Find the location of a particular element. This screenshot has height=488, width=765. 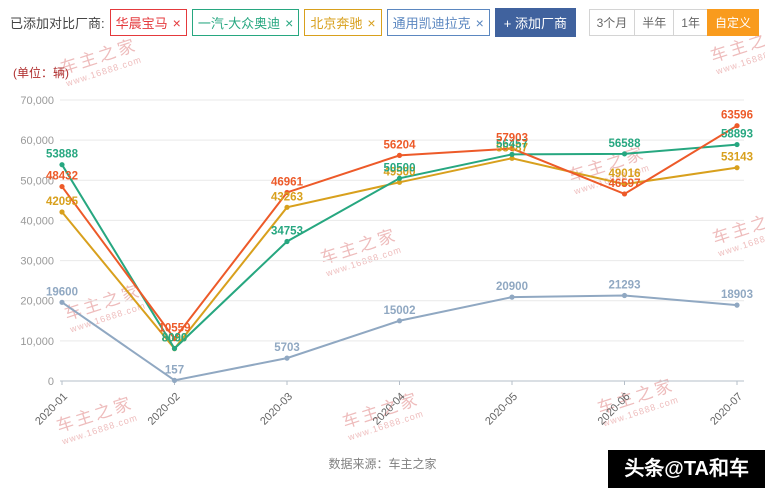

svg-text: 2020-04 is located at coordinates (389, 409).